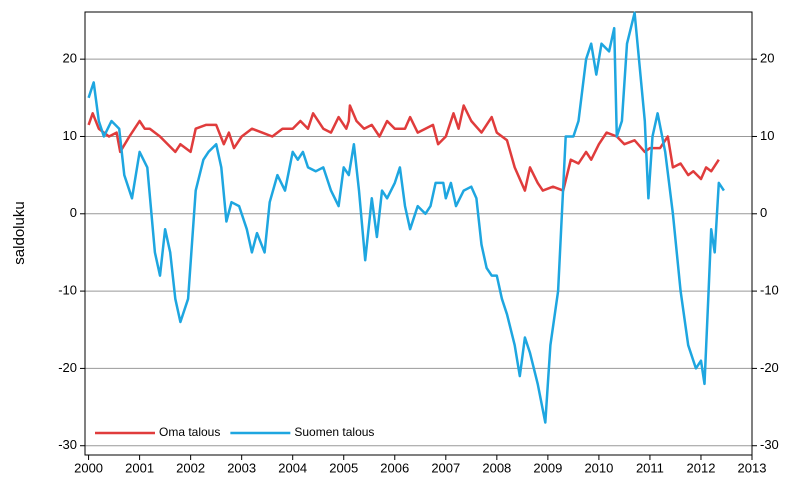  Describe the element at coordinates (343, 467) in the screenshot. I see `x-tick-label: 2005` at that location.